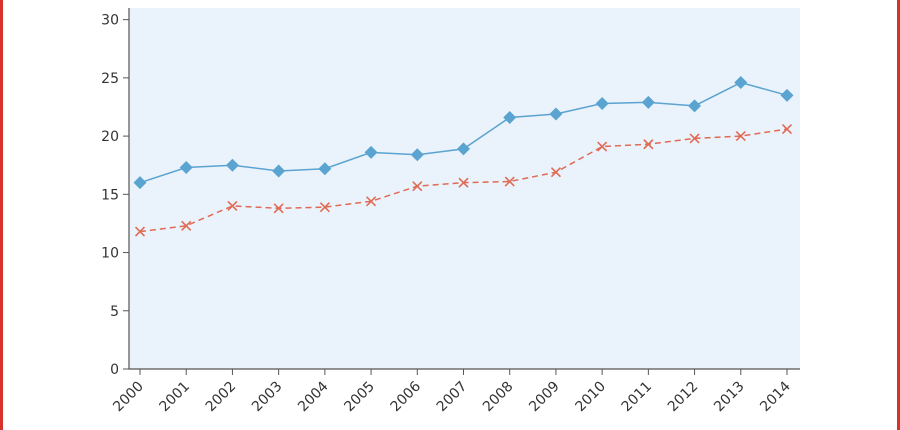 The width and height of the screenshot is (900, 430). I want to click on x-tick-label: 2004, so click(313, 396).